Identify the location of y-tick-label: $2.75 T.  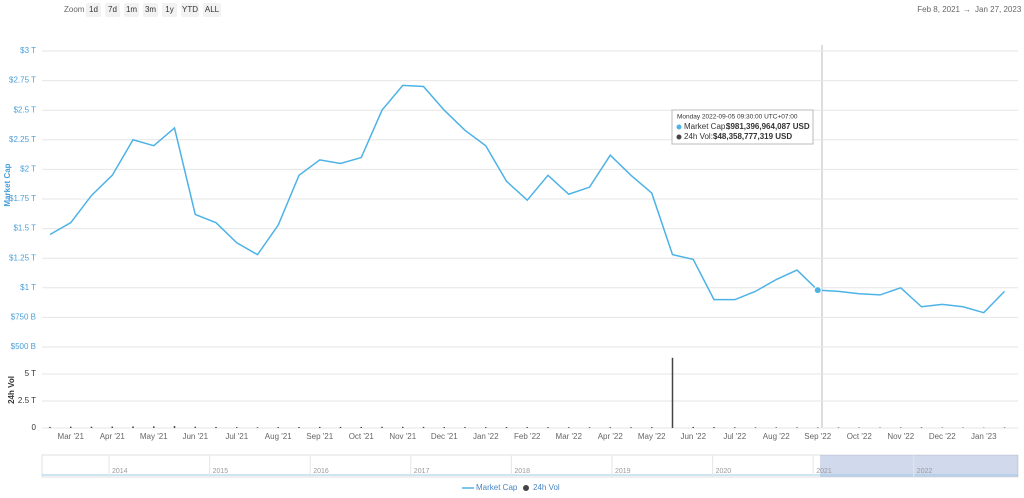
(22, 80).